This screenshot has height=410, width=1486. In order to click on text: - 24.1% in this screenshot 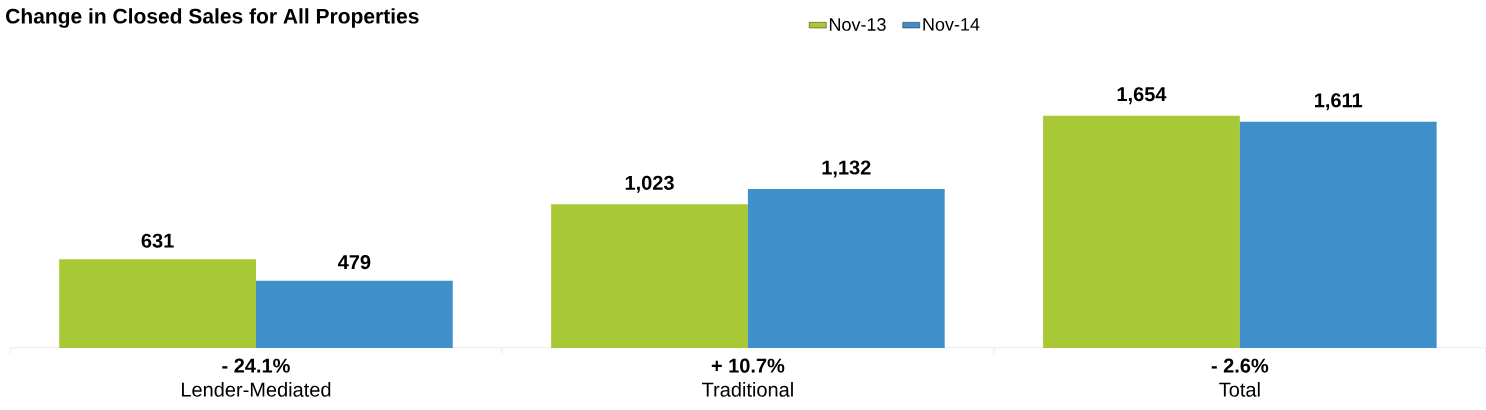, I will do `click(256, 365)`.